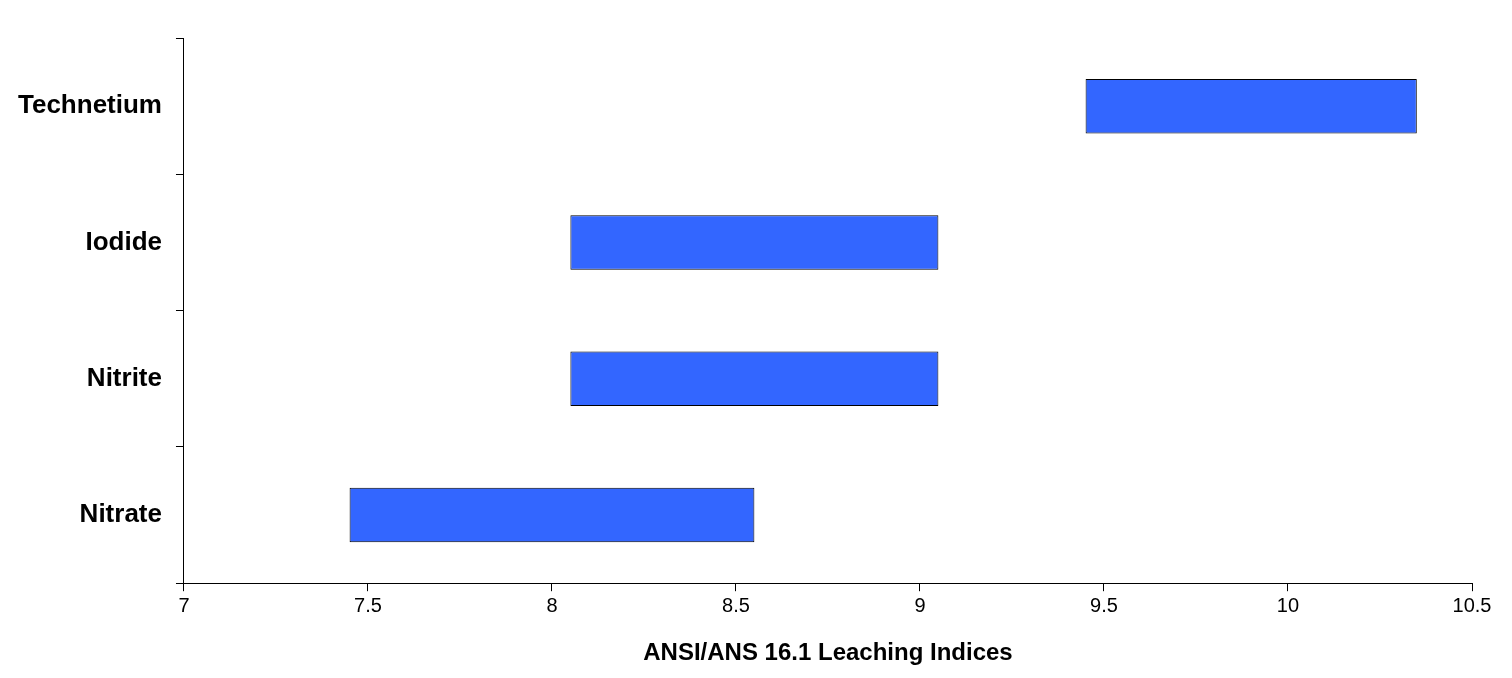 Image resolution: width=1512 pixels, height=678 pixels. What do you see at coordinates (552, 604) in the screenshot?
I see `x-tick-label: 8` at bounding box center [552, 604].